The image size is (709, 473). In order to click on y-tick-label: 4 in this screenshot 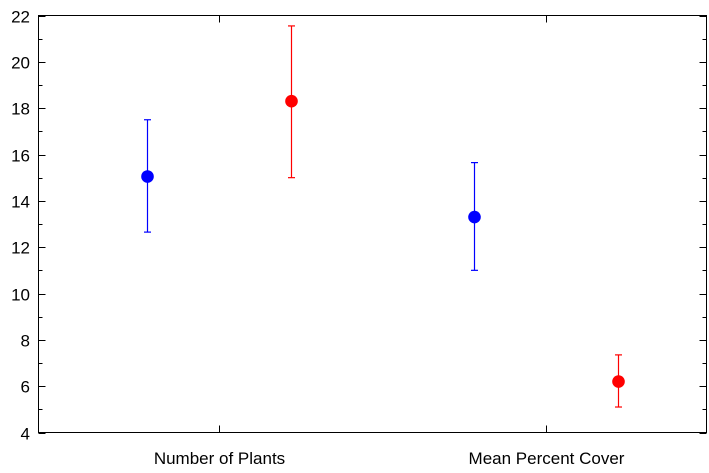, I will do `click(25, 434)`.